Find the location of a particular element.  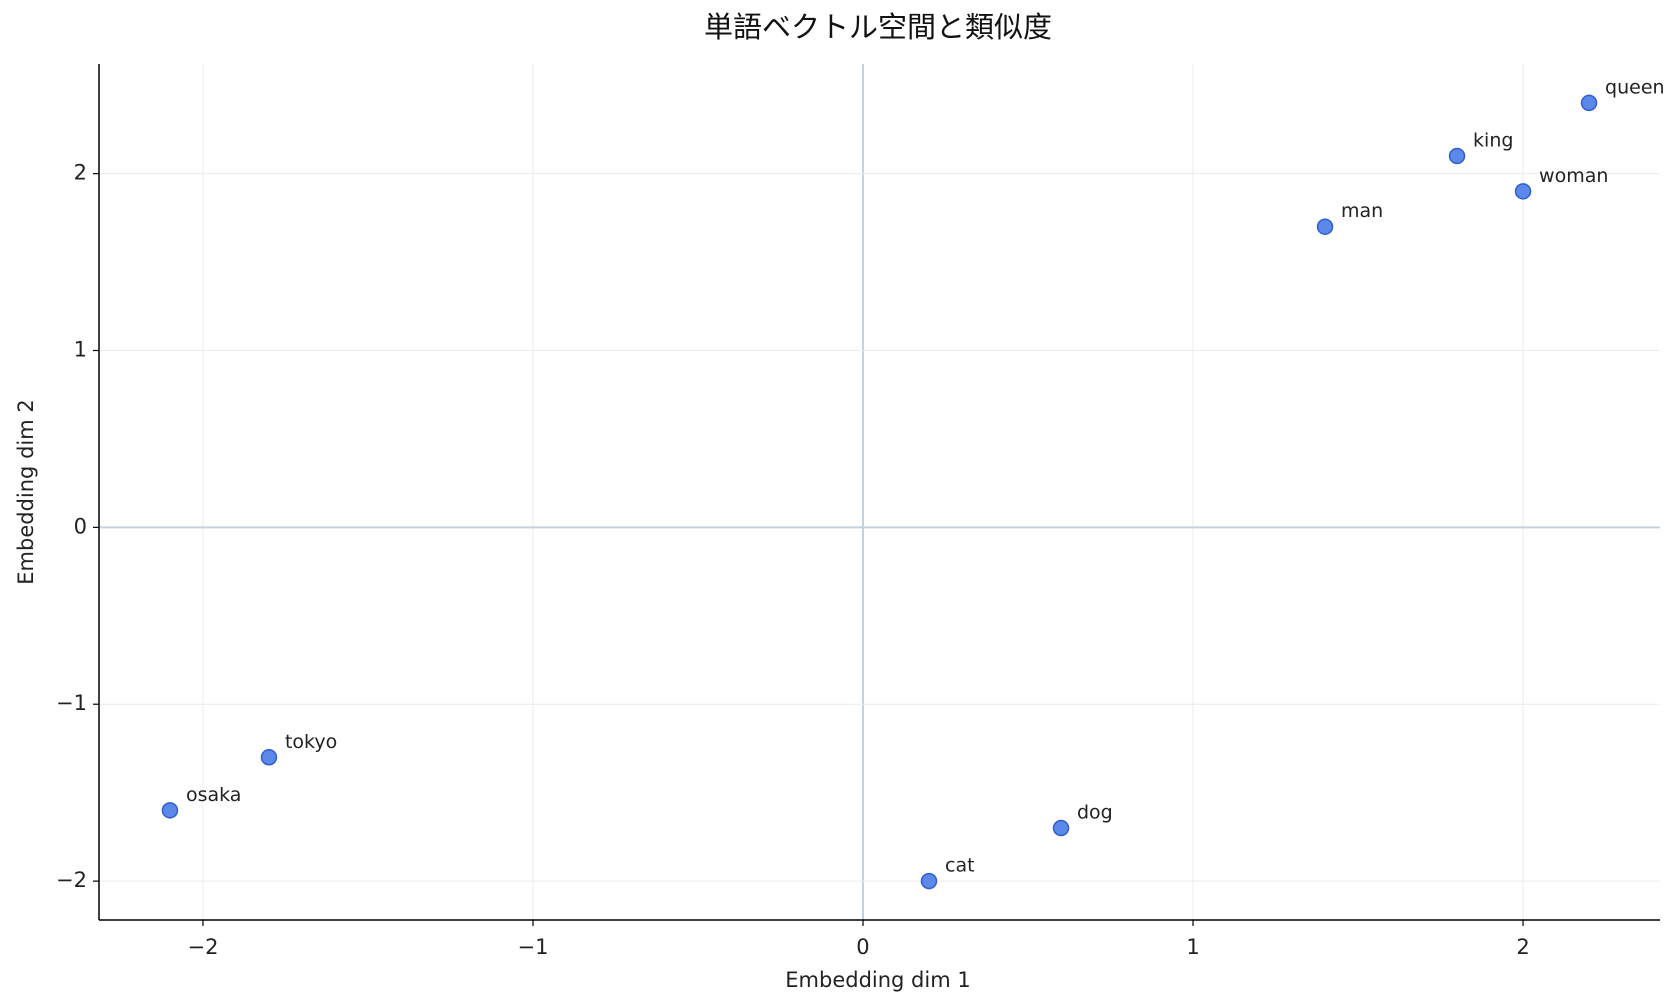

point-label: queen is located at coordinates (1635, 87).